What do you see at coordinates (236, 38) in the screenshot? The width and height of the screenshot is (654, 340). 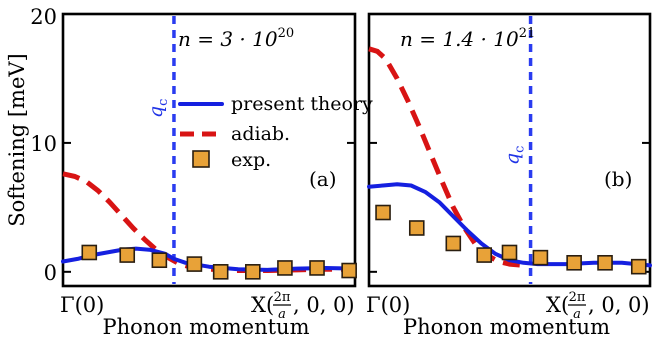 I see `panel-a-density-label: n = 3 · 1020` at bounding box center [236, 38].